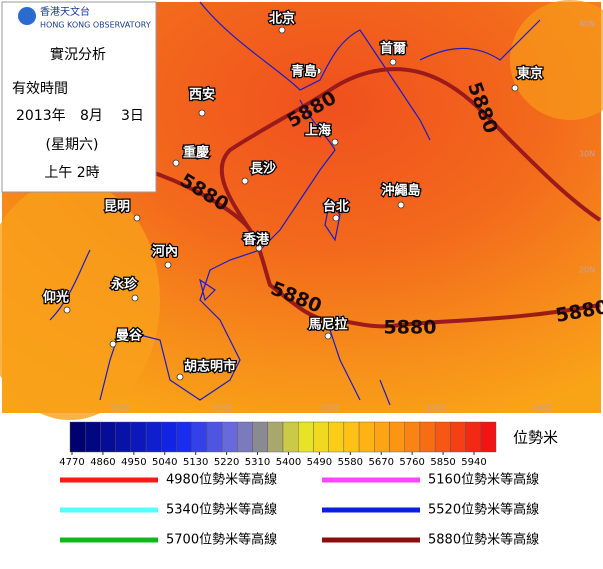  Describe the element at coordinates (256, 240) in the screenshot. I see `city-label: 香港` at that location.